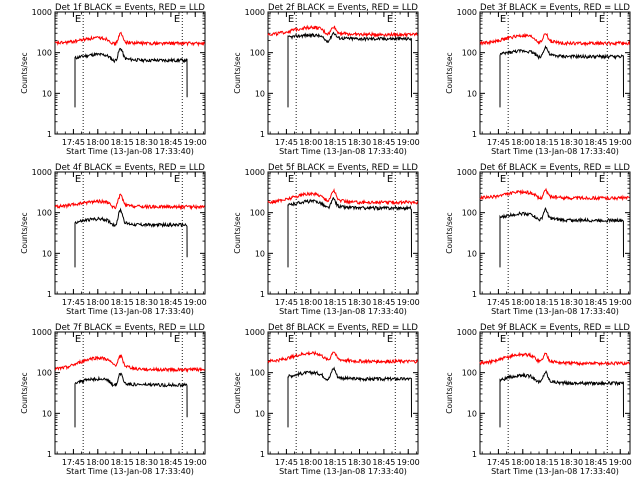 This screenshot has height=480, width=640. Describe the element at coordinates (555, 328) in the screenshot. I see `panel-title: Det 9f BLACK = Events, RED = LLD` at that location.